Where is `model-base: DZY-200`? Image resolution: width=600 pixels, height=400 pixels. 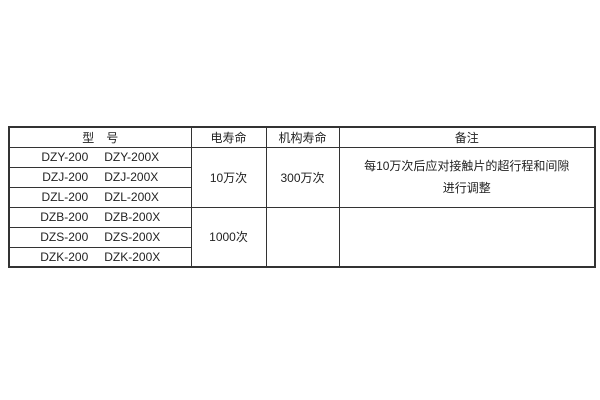
model-base: DZY-200 is located at coordinates (65, 157).